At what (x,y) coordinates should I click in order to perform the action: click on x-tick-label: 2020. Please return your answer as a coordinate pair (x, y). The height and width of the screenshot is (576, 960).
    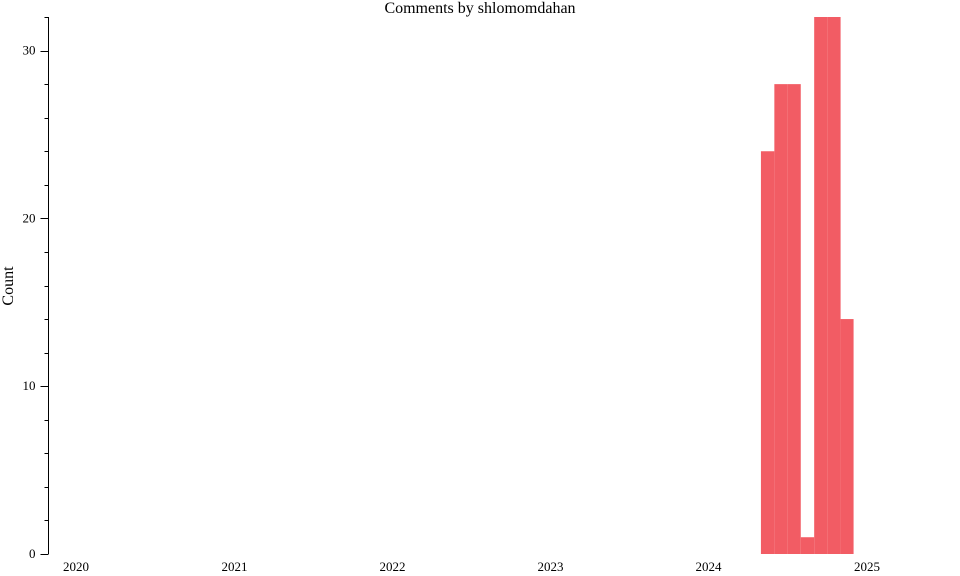
    Looking at the image, I should click on (76, 566).